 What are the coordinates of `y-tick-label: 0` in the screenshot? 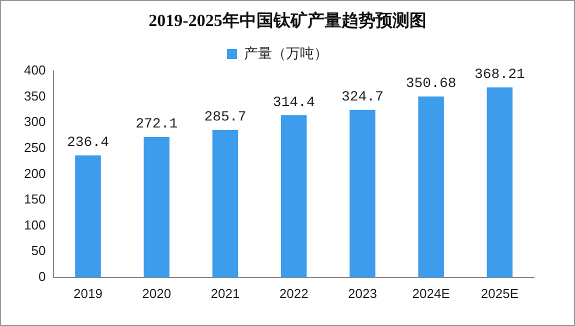 It's located at (42, 276).